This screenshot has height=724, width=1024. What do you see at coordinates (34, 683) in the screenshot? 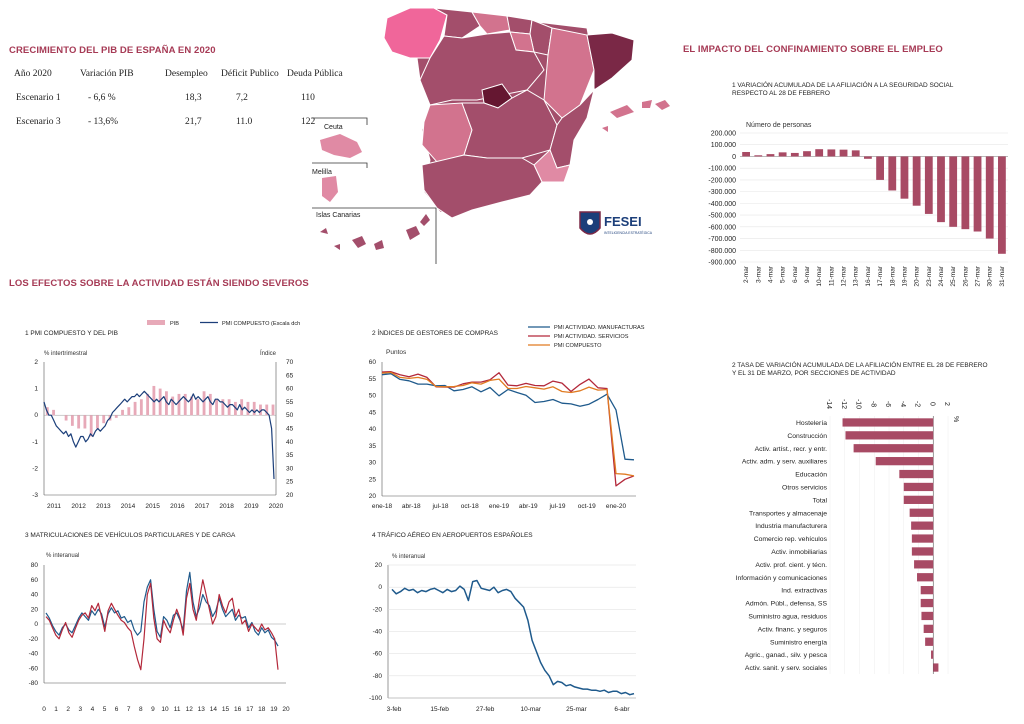
I see `y-tick-label: -80` at bounding box center [34, 683].